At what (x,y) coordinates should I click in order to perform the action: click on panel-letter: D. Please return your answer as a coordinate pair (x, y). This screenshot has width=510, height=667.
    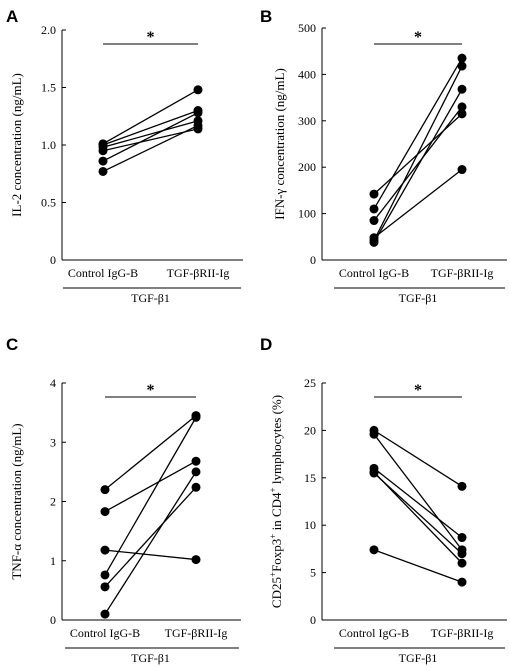
    Looking at the image, I should click on (266, 344).